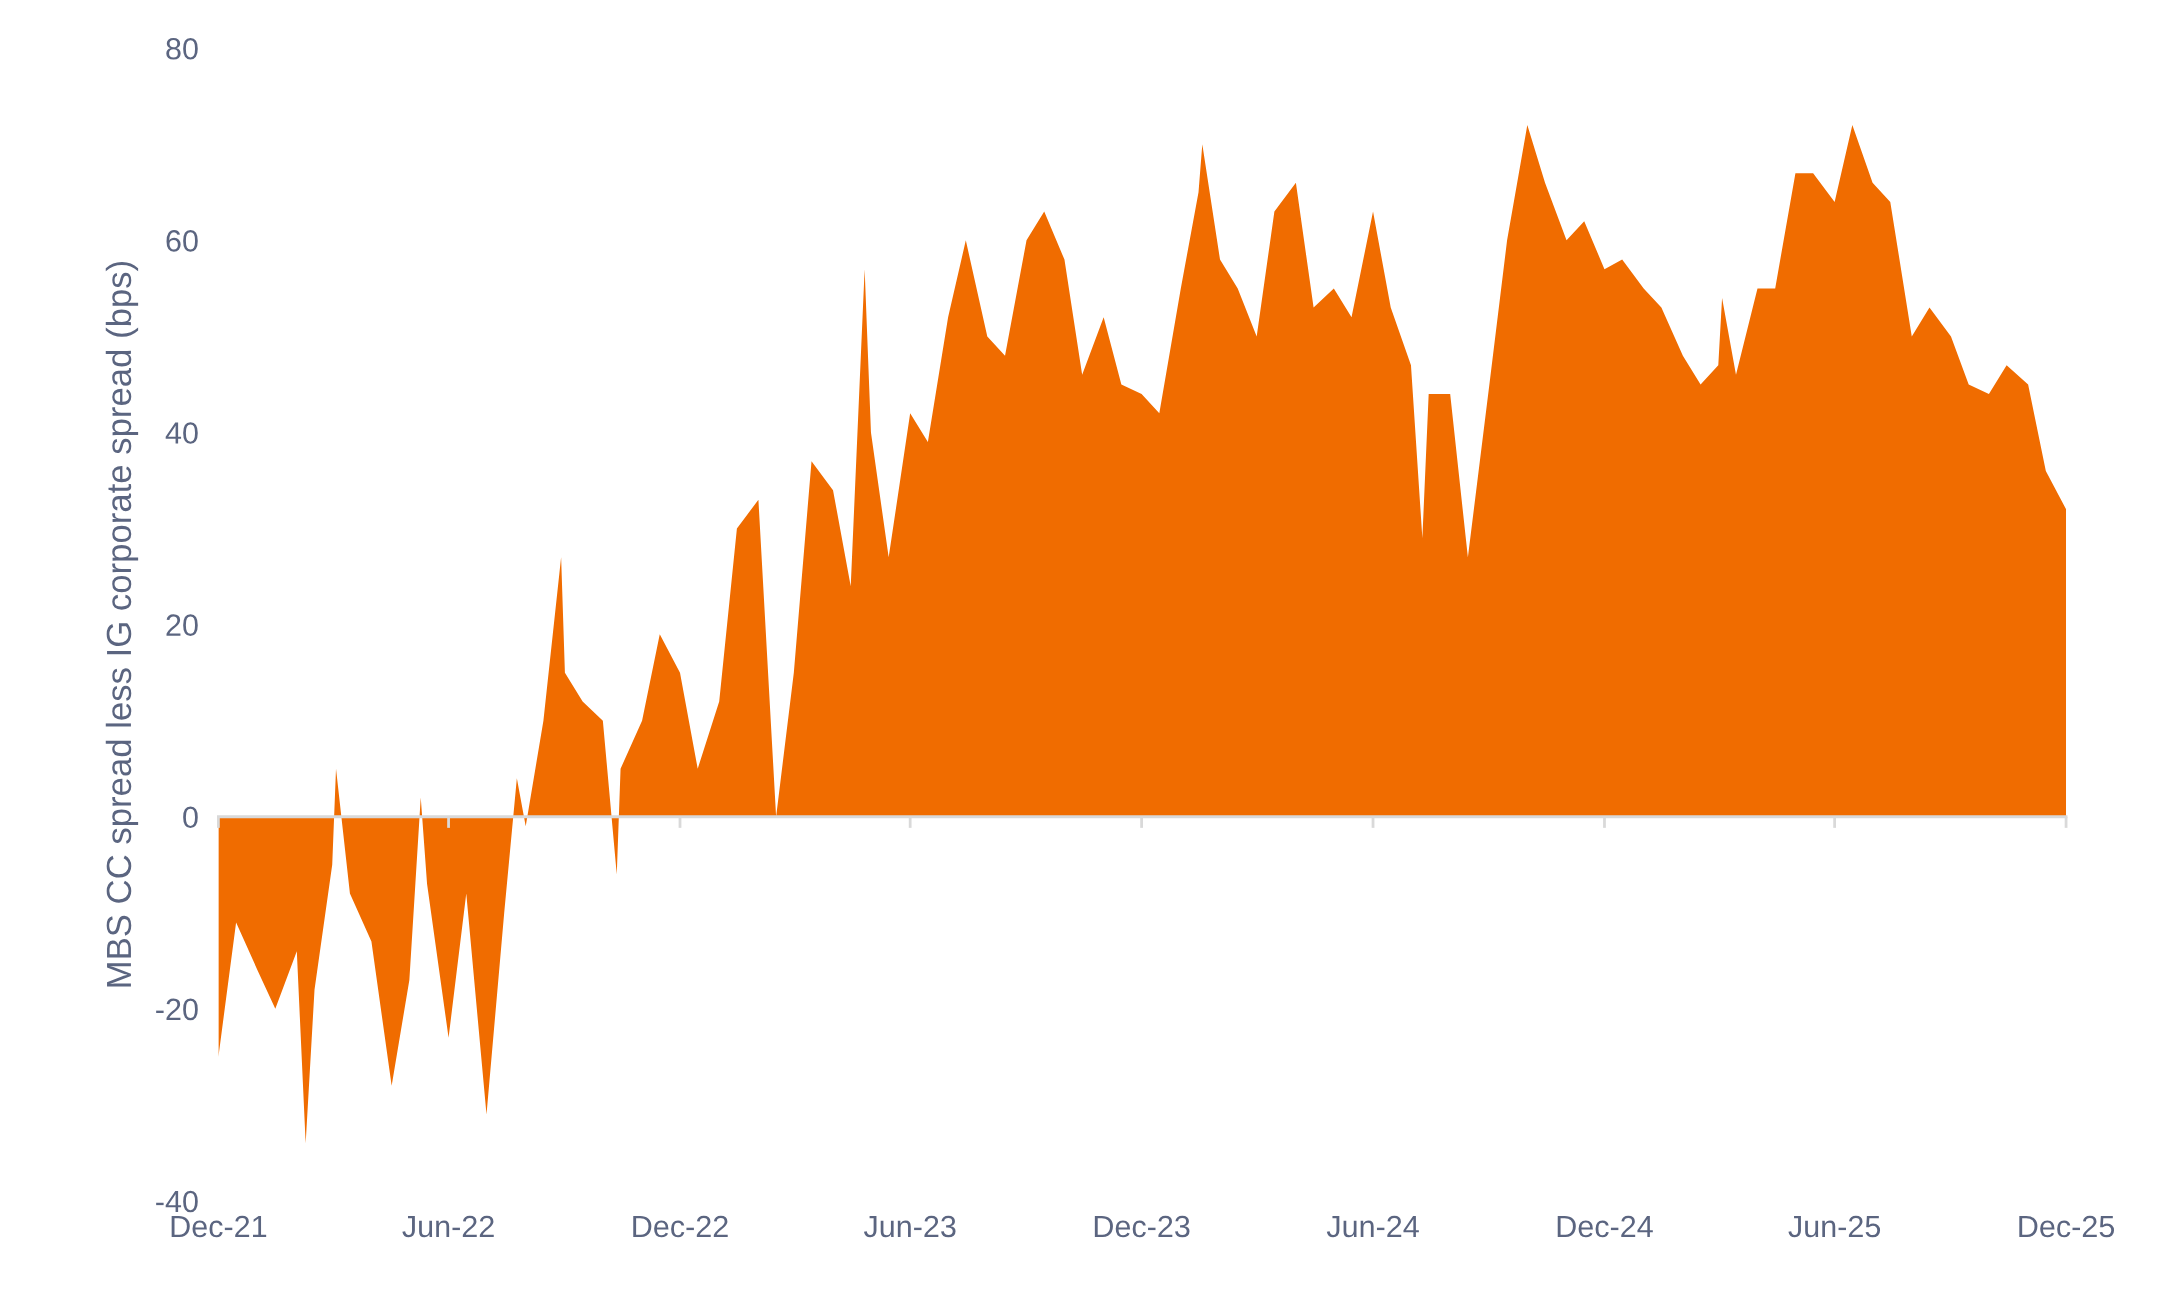 The height and width of the screenshot is (1304, 2184). I want to click on x-tick-label: Jun-22, so click(448, 1226).